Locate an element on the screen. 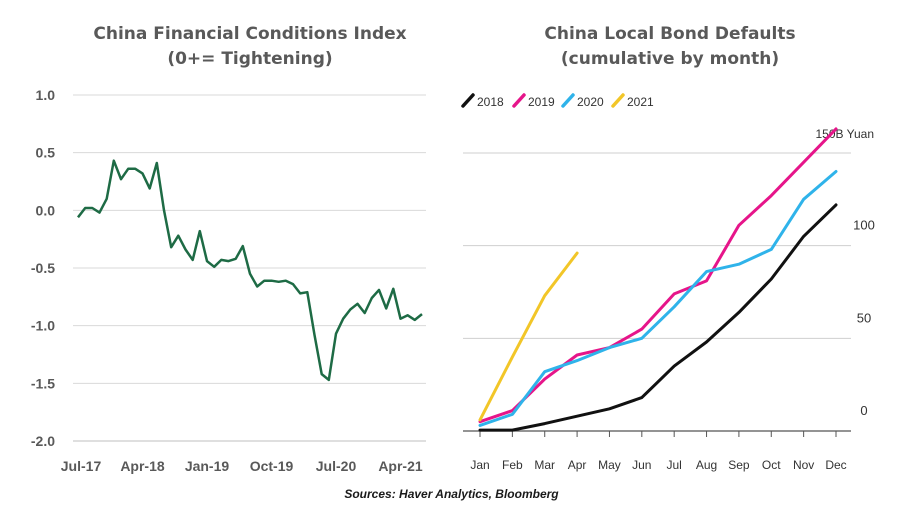 Image resolution: width=903 pixels, height=512 pixels. fci-ytick-label: 0.0 is located at coordinates (46, 210).